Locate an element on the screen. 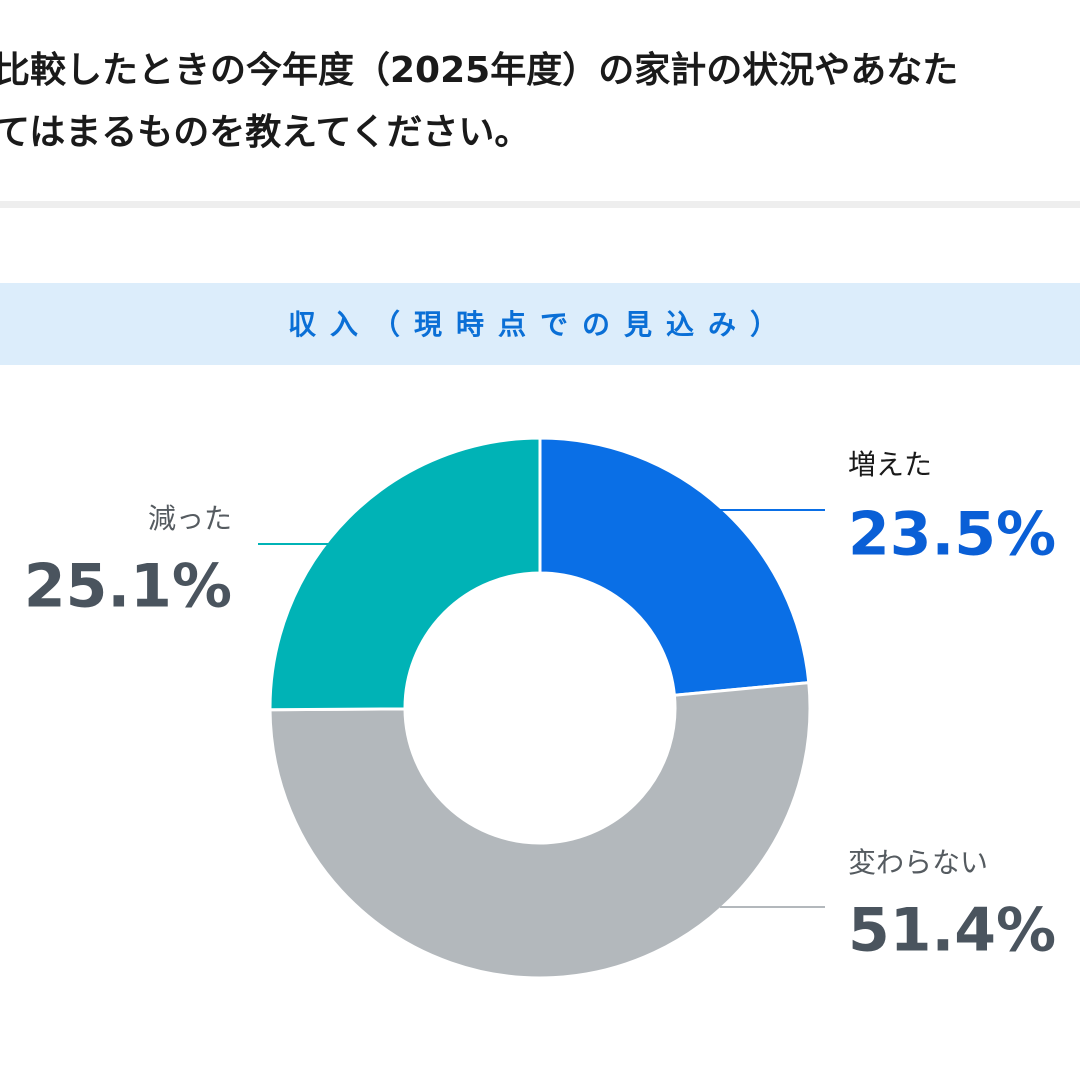  value-label: 23.5% is located at coordinates (952, 535).